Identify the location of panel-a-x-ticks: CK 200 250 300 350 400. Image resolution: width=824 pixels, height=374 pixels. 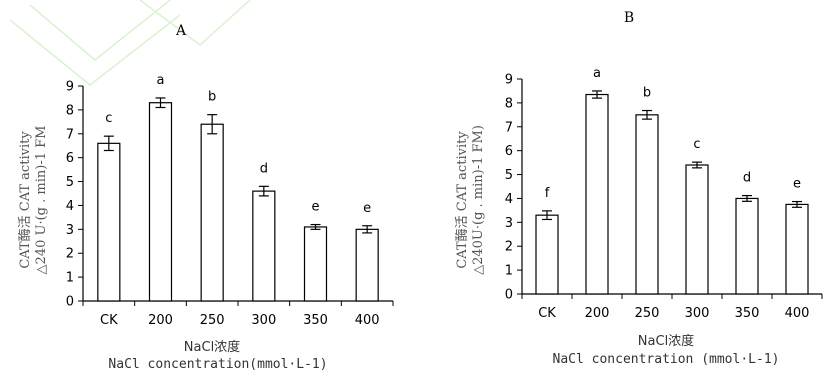
(238, 314).